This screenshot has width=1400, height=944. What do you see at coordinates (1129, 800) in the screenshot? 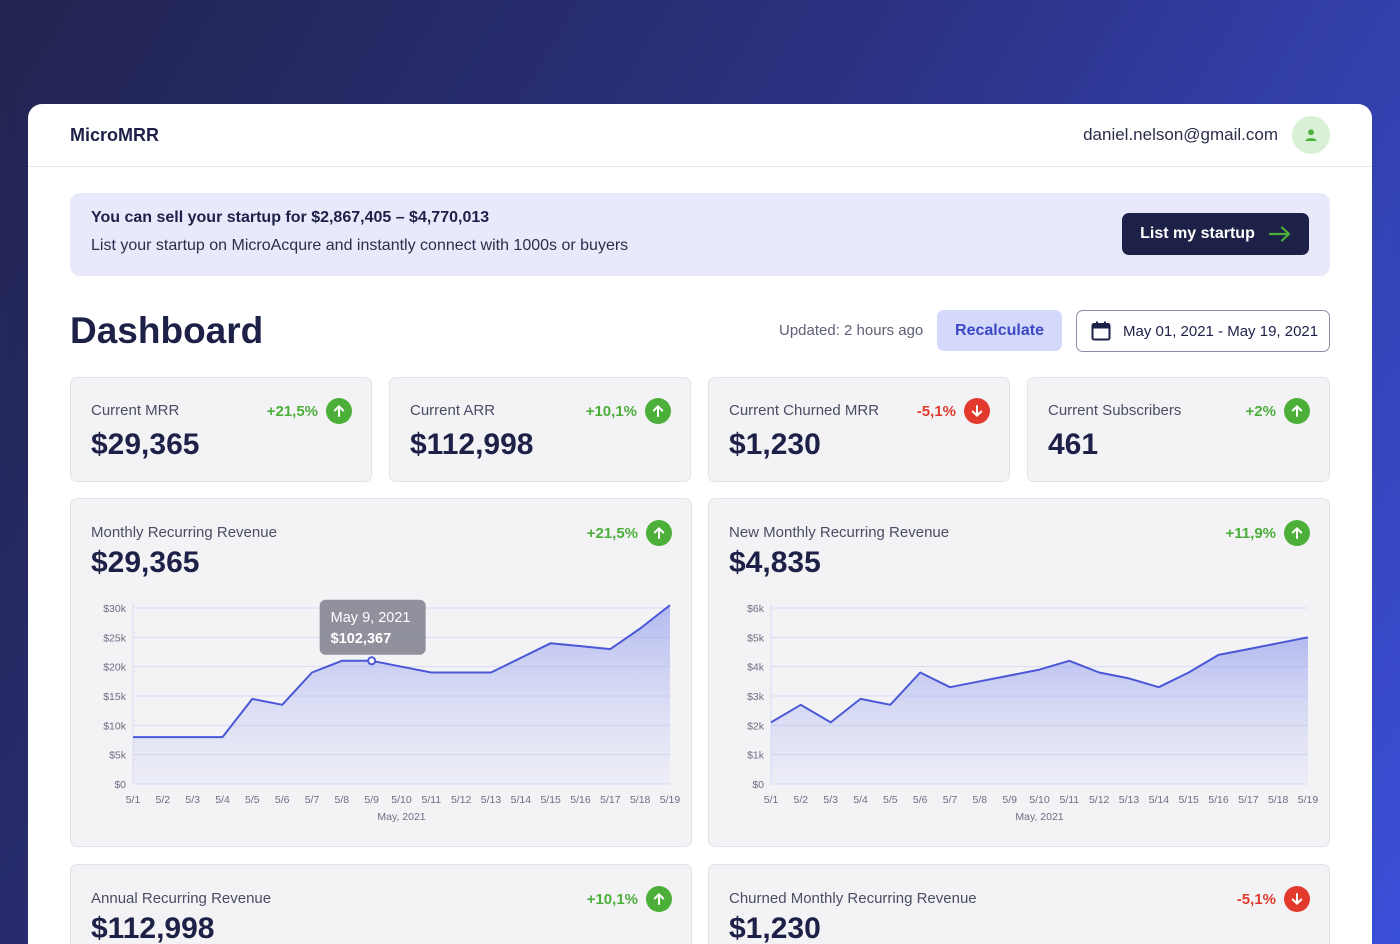
I see `x-tick-label: 5/13` at bounding box center [1129, 800].